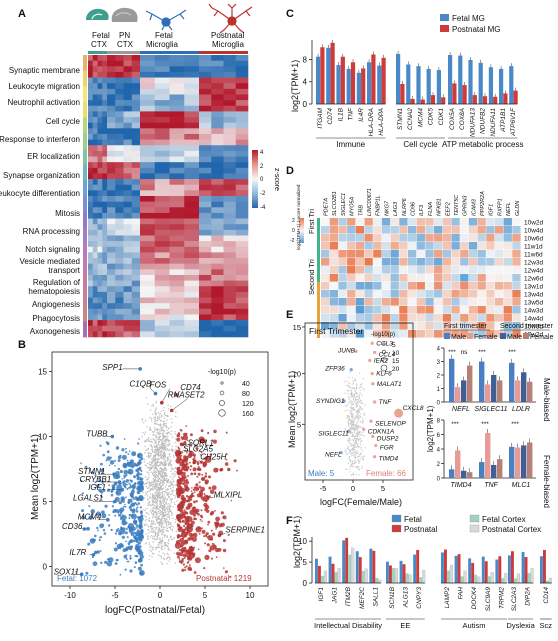  I want to click on e-size-legend-circle, so click(384, 352).